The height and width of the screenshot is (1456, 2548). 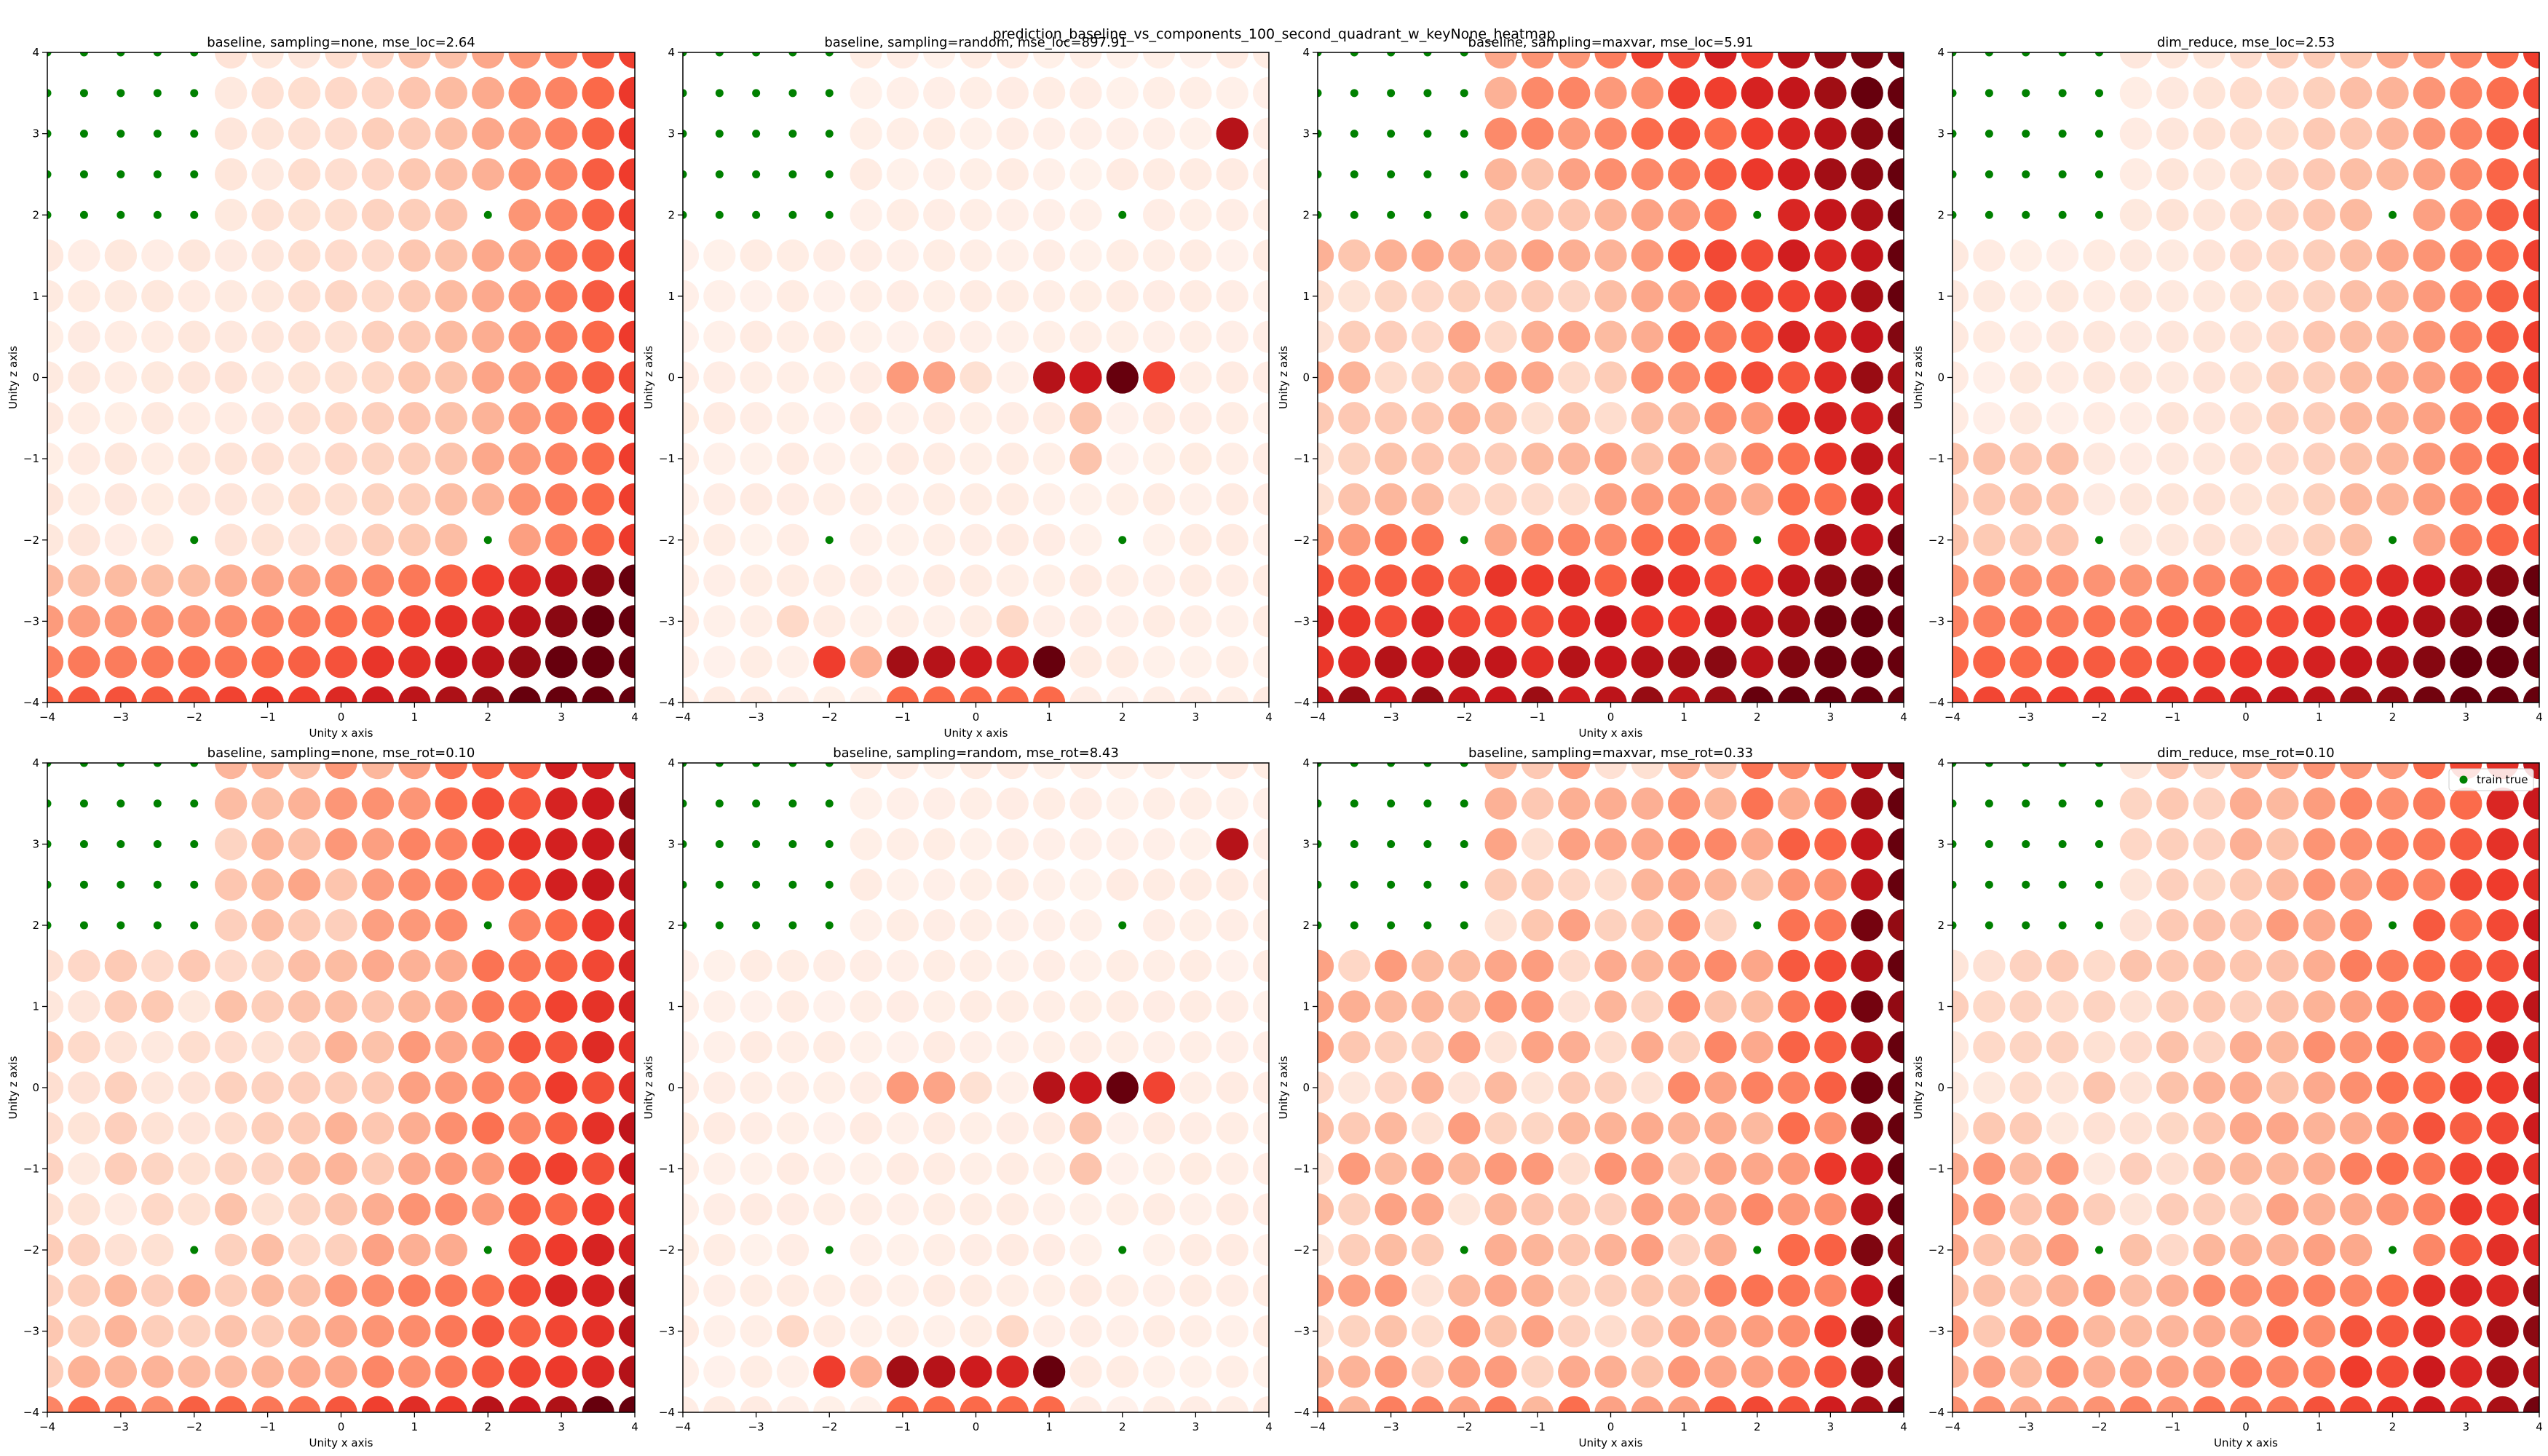 What do you see at coordinates (1936, 458) in the screenshot?
I see `y-tick-label: −1` at bounding box center [1936, 458].